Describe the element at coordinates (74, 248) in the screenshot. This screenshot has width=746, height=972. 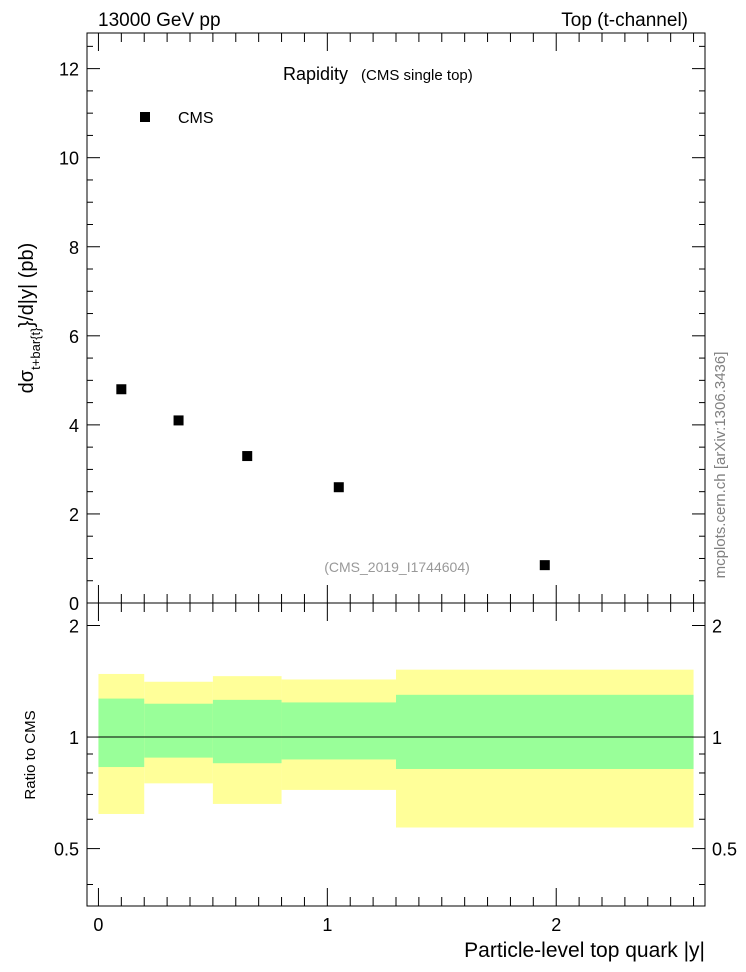
I see `y-tick-label: 8` at that location.